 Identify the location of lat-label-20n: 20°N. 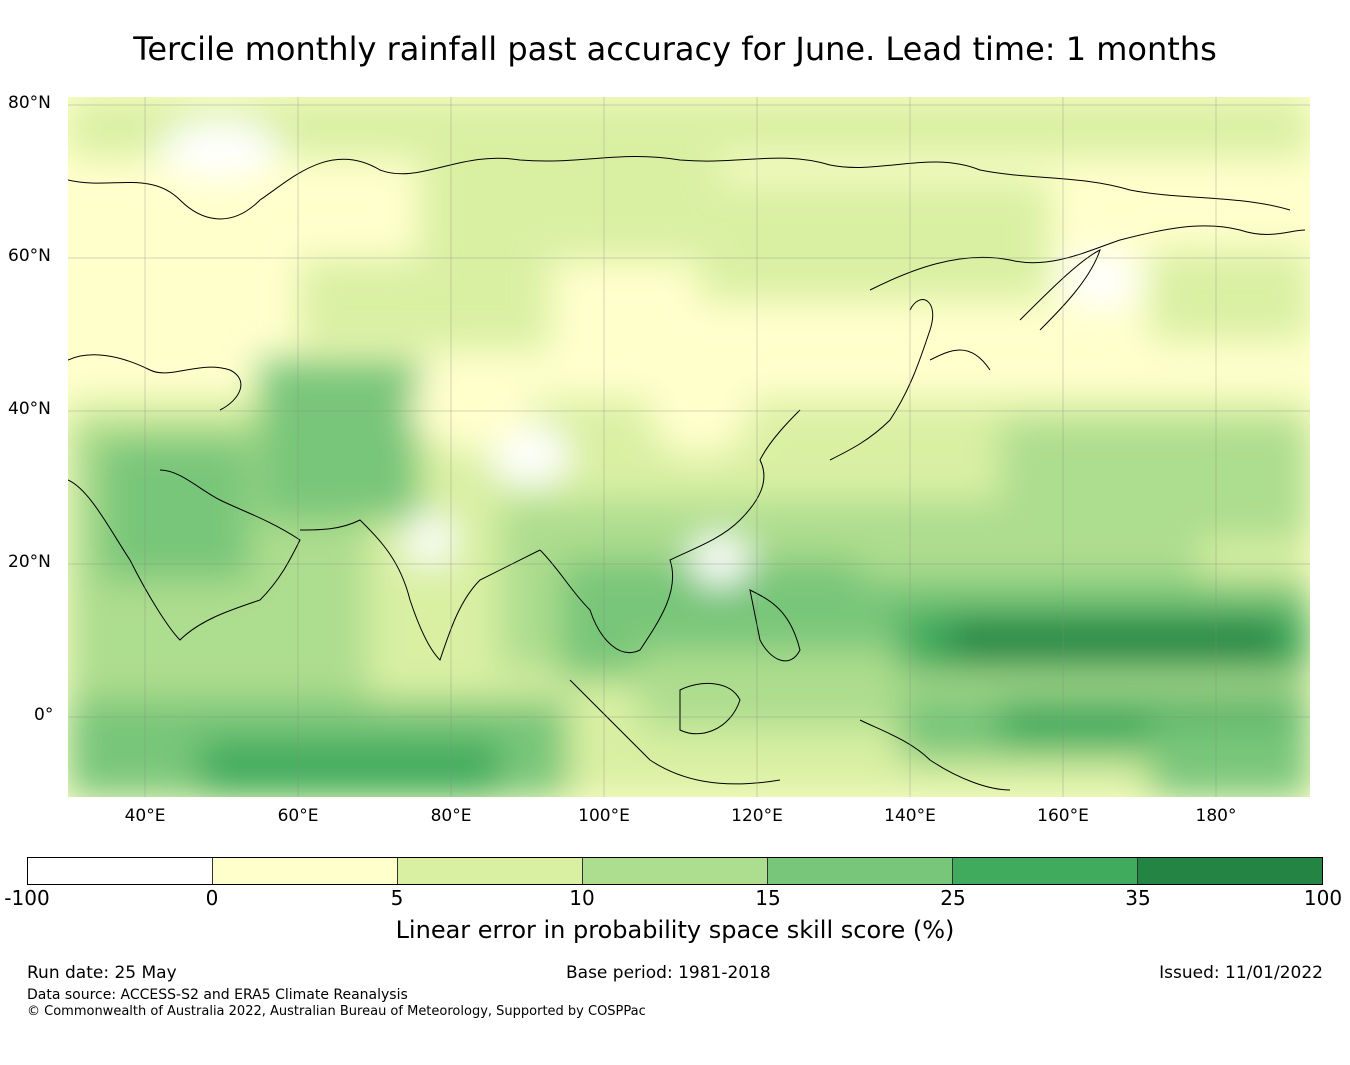
(29, 562).